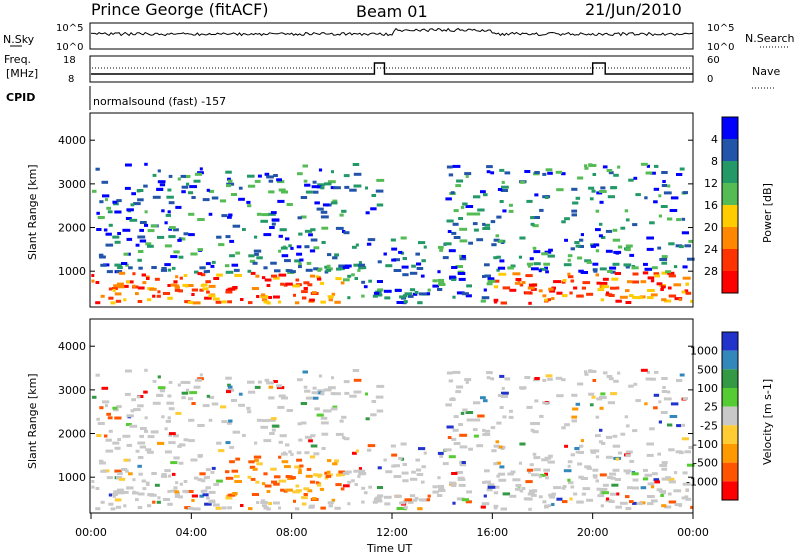 This screenshot has height=559, width=800. Describe the element at coordinates (702, 481) in the screenshot. I see `colorbar-tick-label: -1000` at that location.